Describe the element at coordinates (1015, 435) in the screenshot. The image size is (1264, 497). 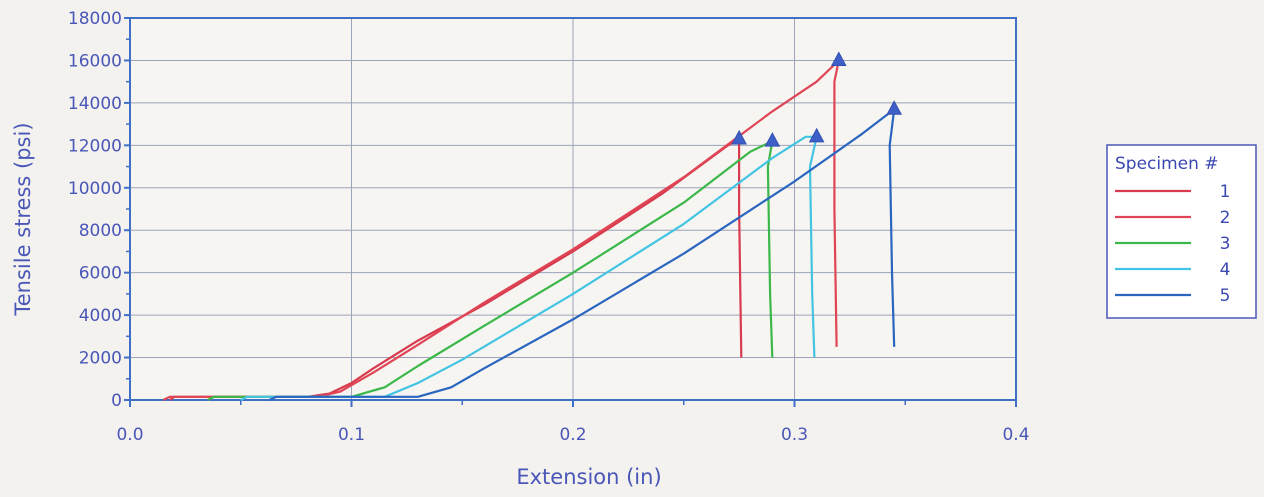
I see `x-tick-label: 0.4` at that location.